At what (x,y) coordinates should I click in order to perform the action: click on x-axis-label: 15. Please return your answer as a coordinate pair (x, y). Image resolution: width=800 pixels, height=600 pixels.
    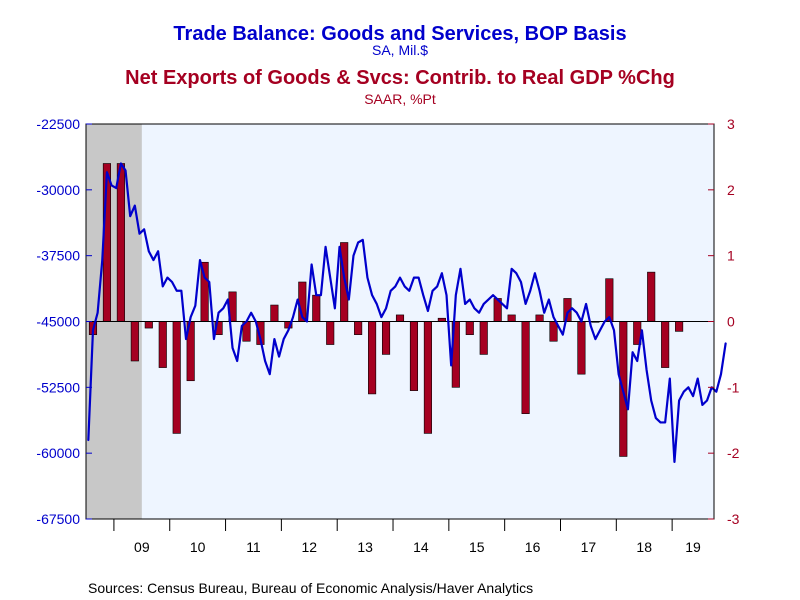
    Looking at the image, I should click on (477, 547).